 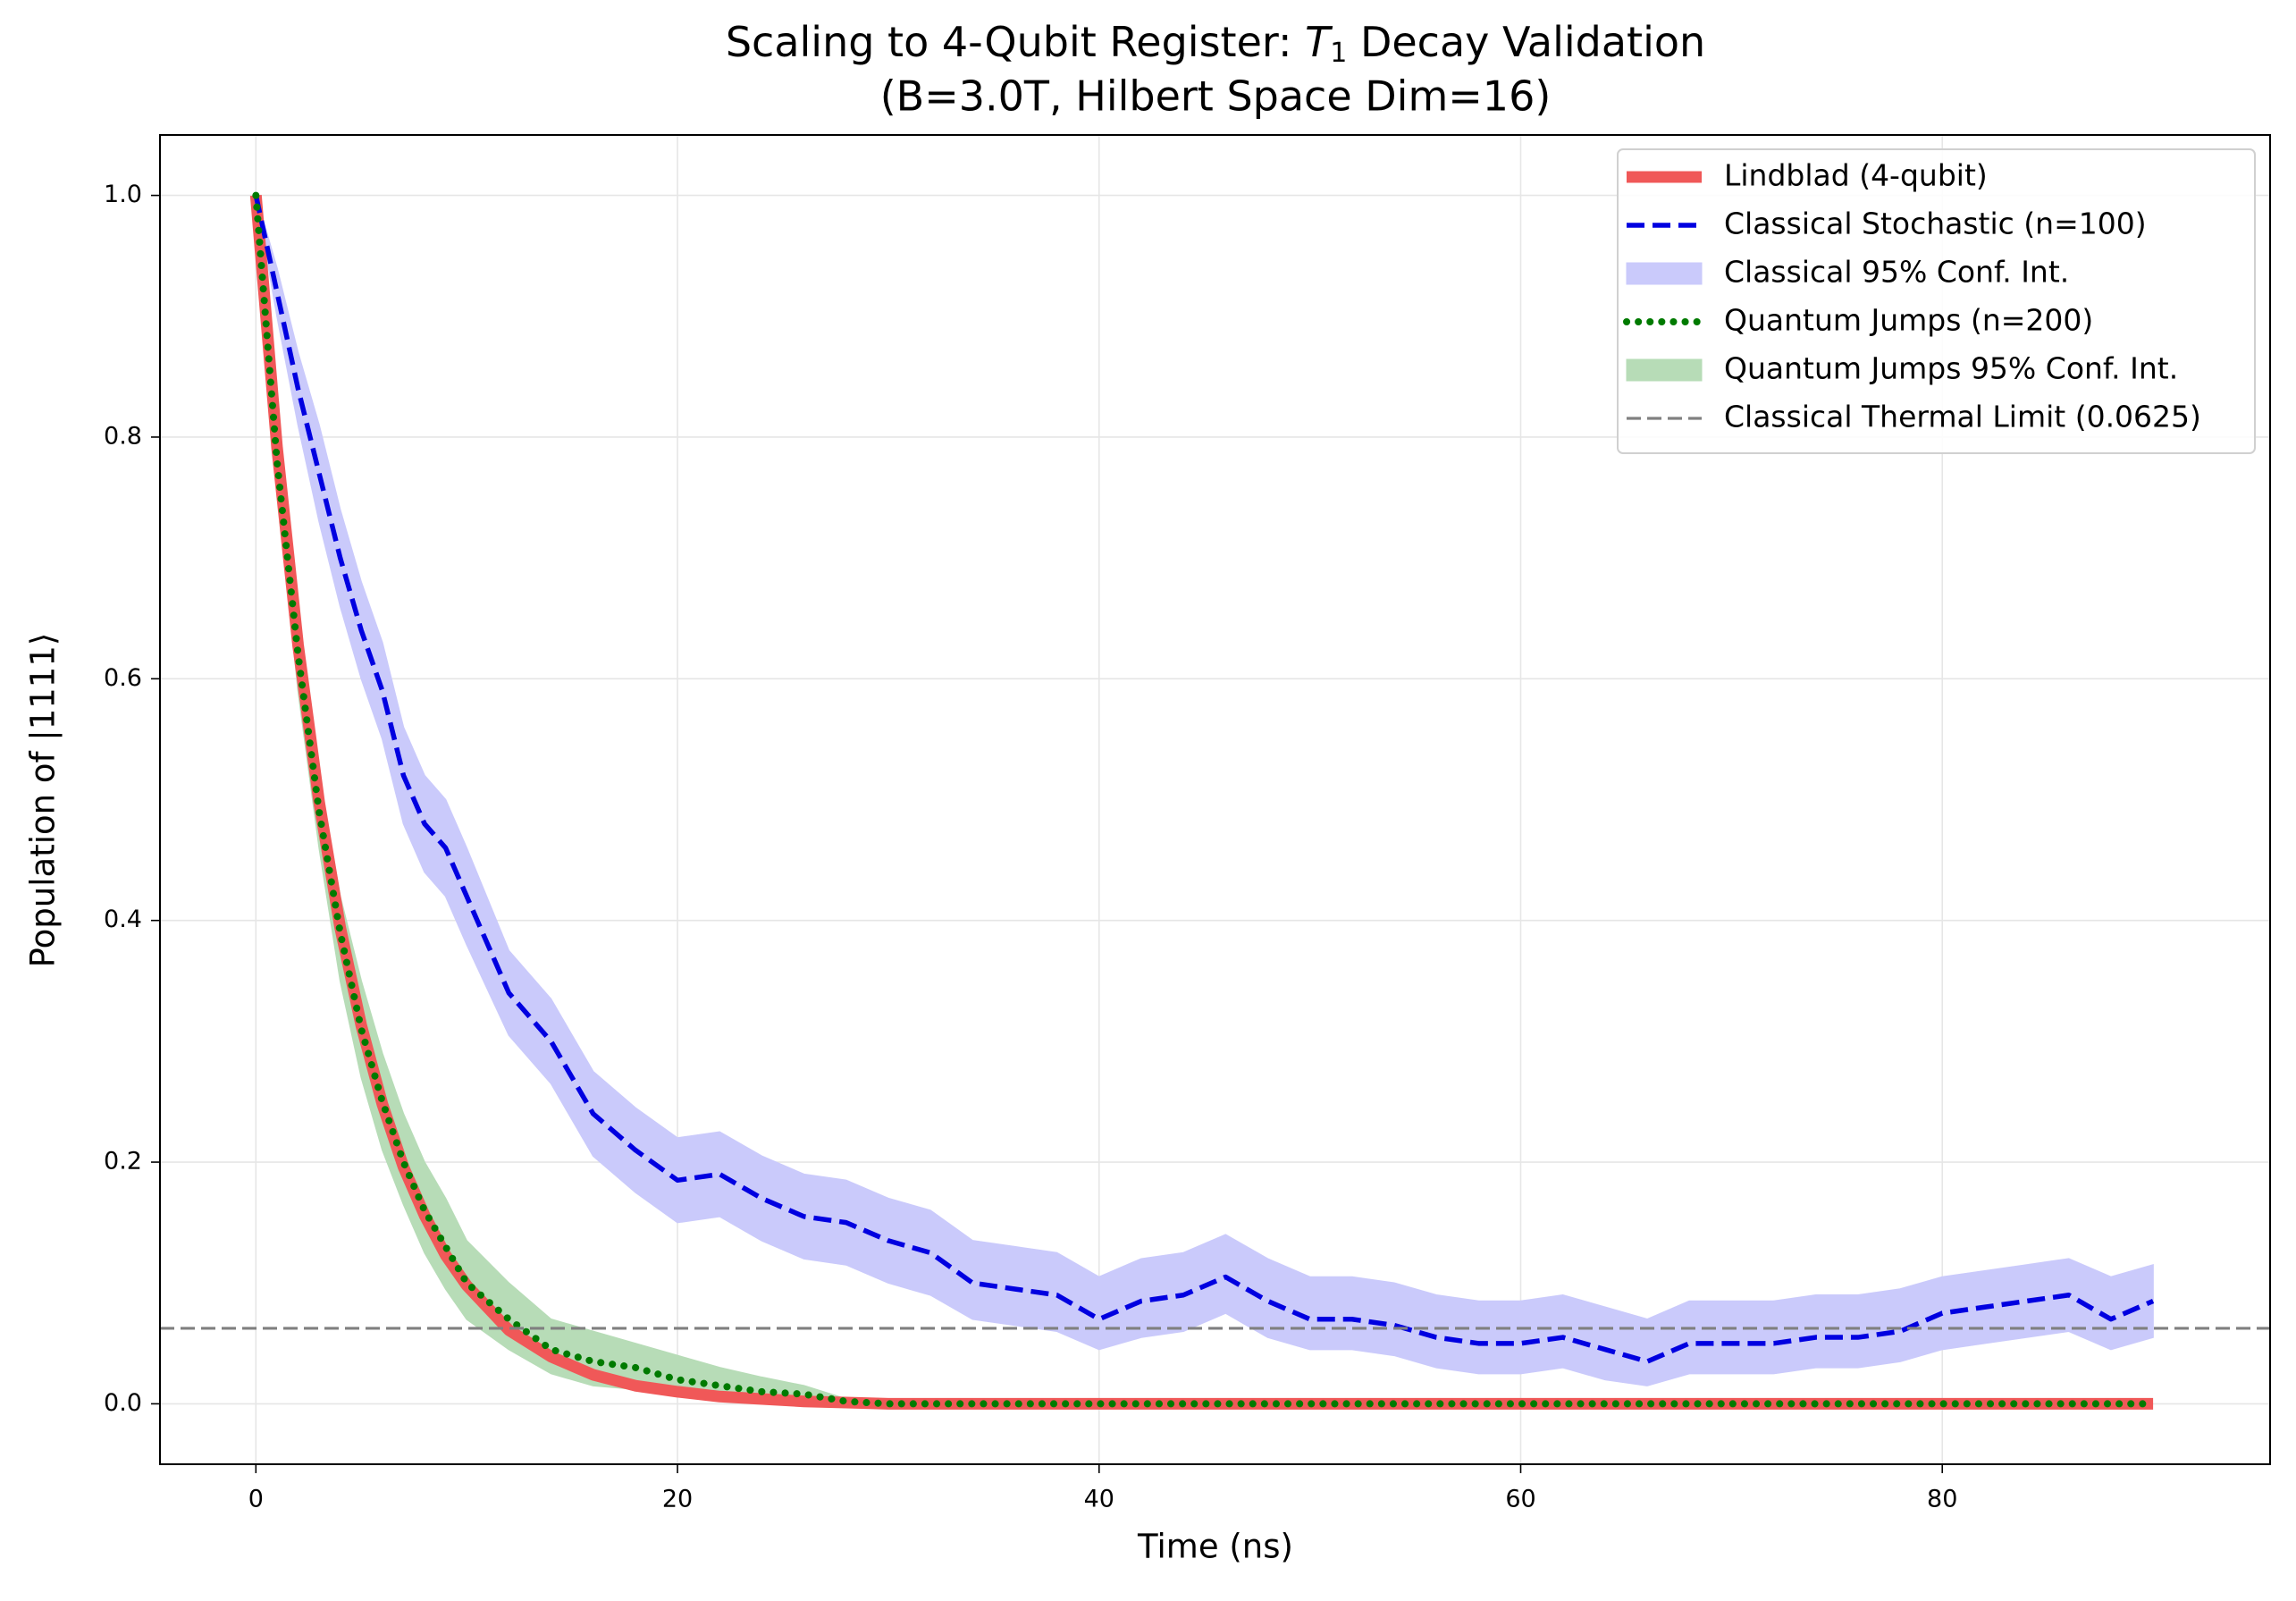 What do you see at coordinates (123, 194) in the screenshot?
I see `y-tick-label: 1.0` at bounding box center [123, 194].